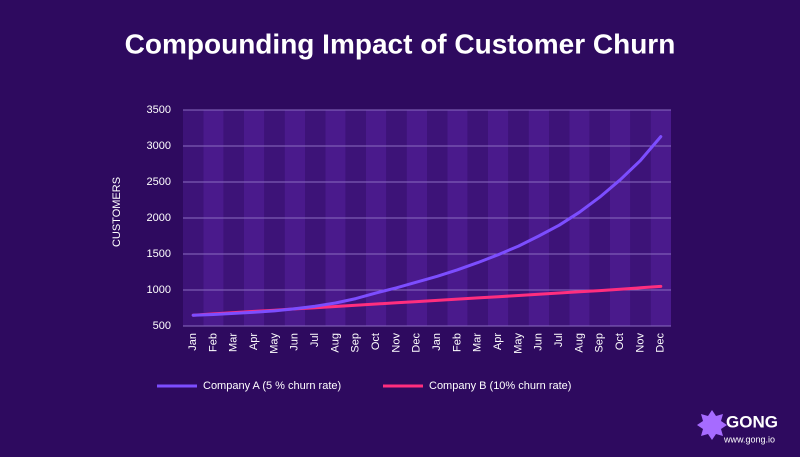 Image resolution: width=800 pixels, height=457 pixels. What do you see at coordinates (712, 425) in the screenshot?
I see `logo-icon` at bounding box center [712, 425].